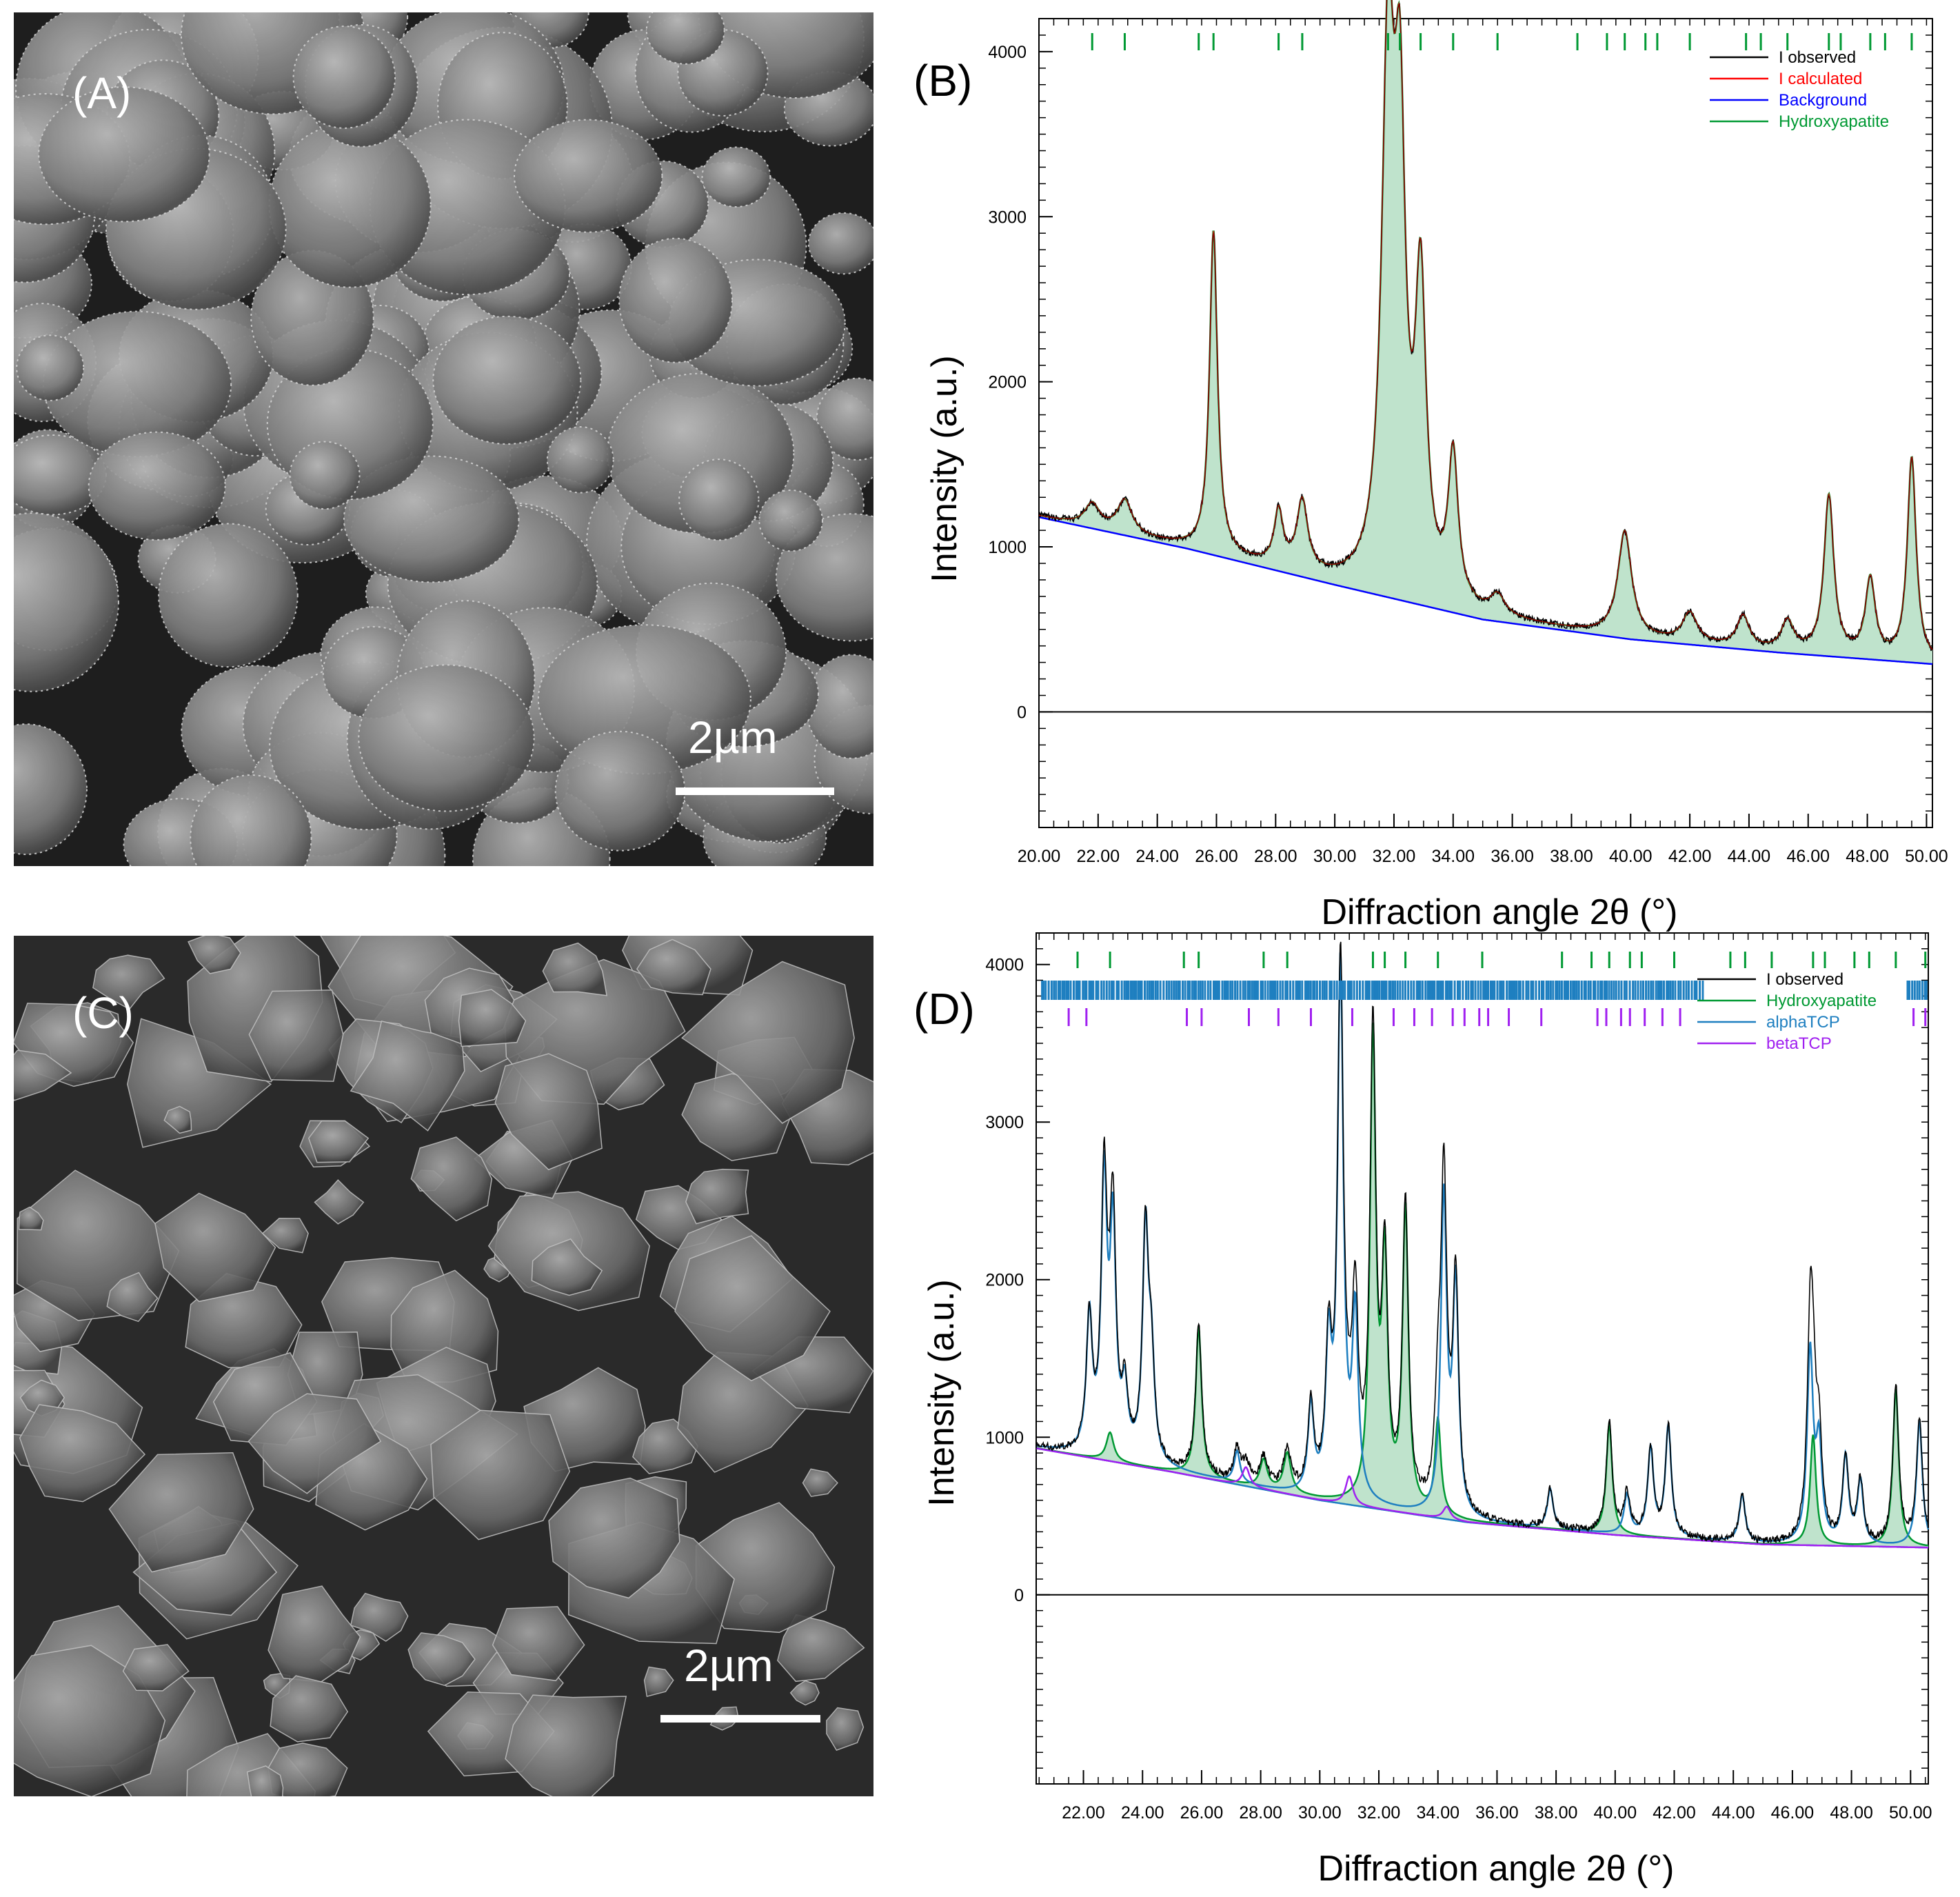  Describe the element at coordinates (1142, 1813) in the screenshot. I see `x-tick-label: 24.00` at that location.